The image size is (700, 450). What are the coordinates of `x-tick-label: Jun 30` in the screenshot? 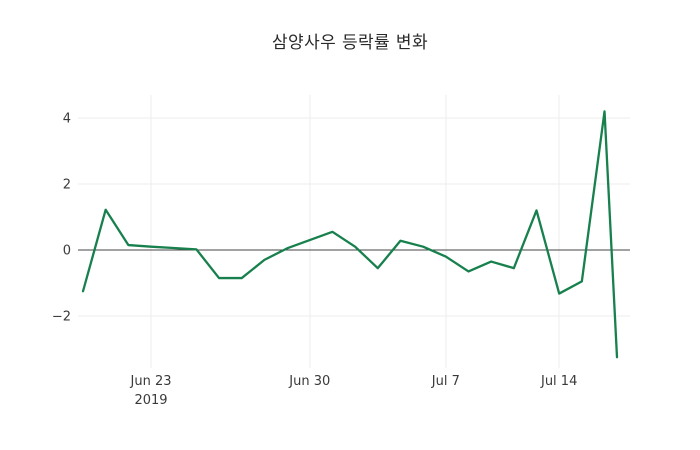 It's located at (309, 381).